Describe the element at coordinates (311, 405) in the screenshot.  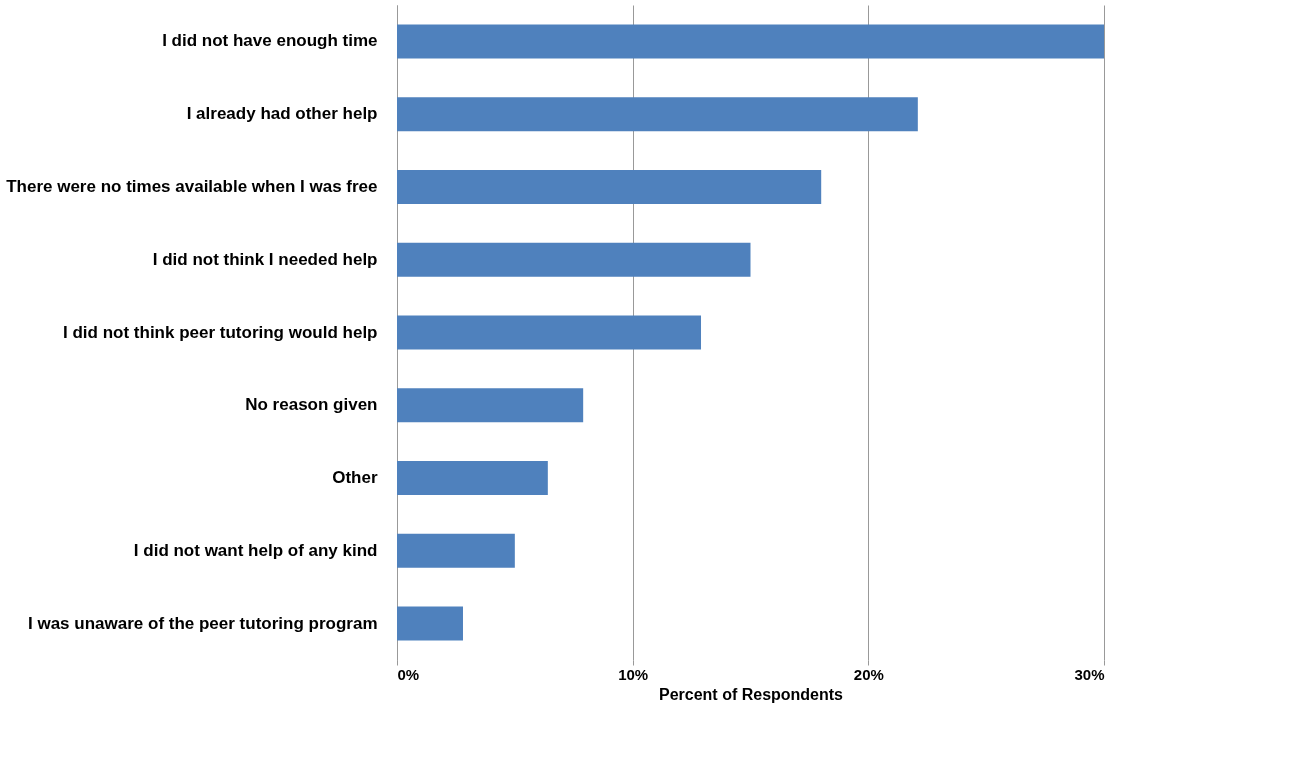
I see `y-tick-label: No reason given` at that location.